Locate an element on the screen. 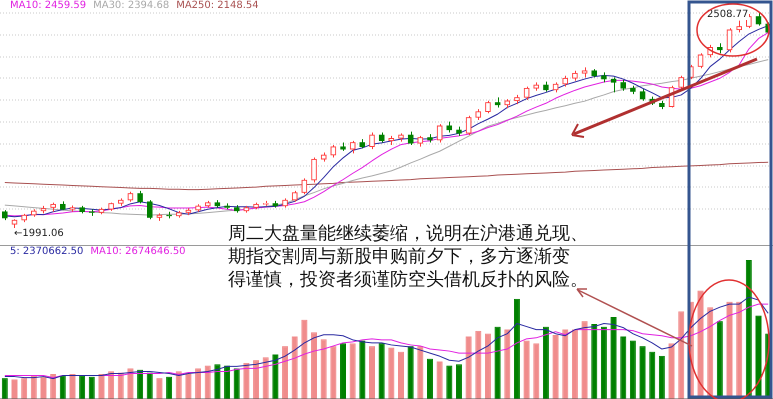  text: ←1991.06 is located at coordinates (39, 233).